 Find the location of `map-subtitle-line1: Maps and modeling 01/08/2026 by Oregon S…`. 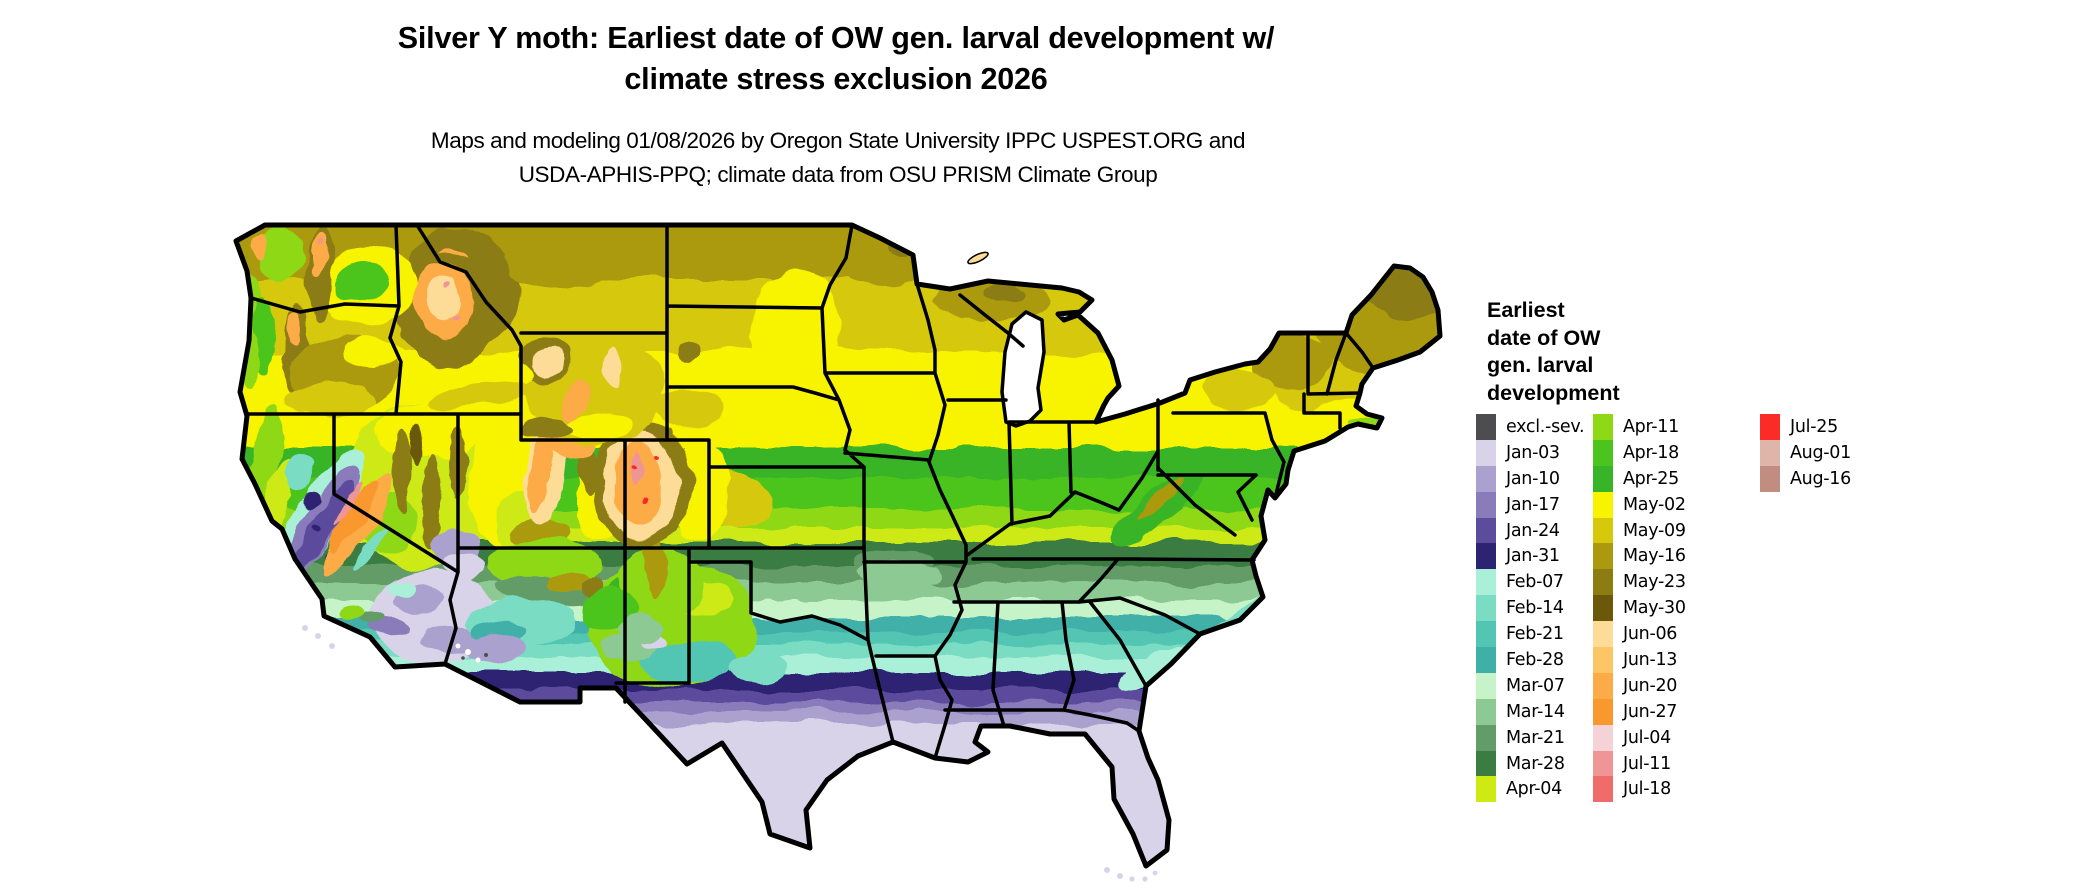

map-subtitle-line1: Maps and modeling 01/08/2026 by Oregon S… is located at coordinates (838, 140).